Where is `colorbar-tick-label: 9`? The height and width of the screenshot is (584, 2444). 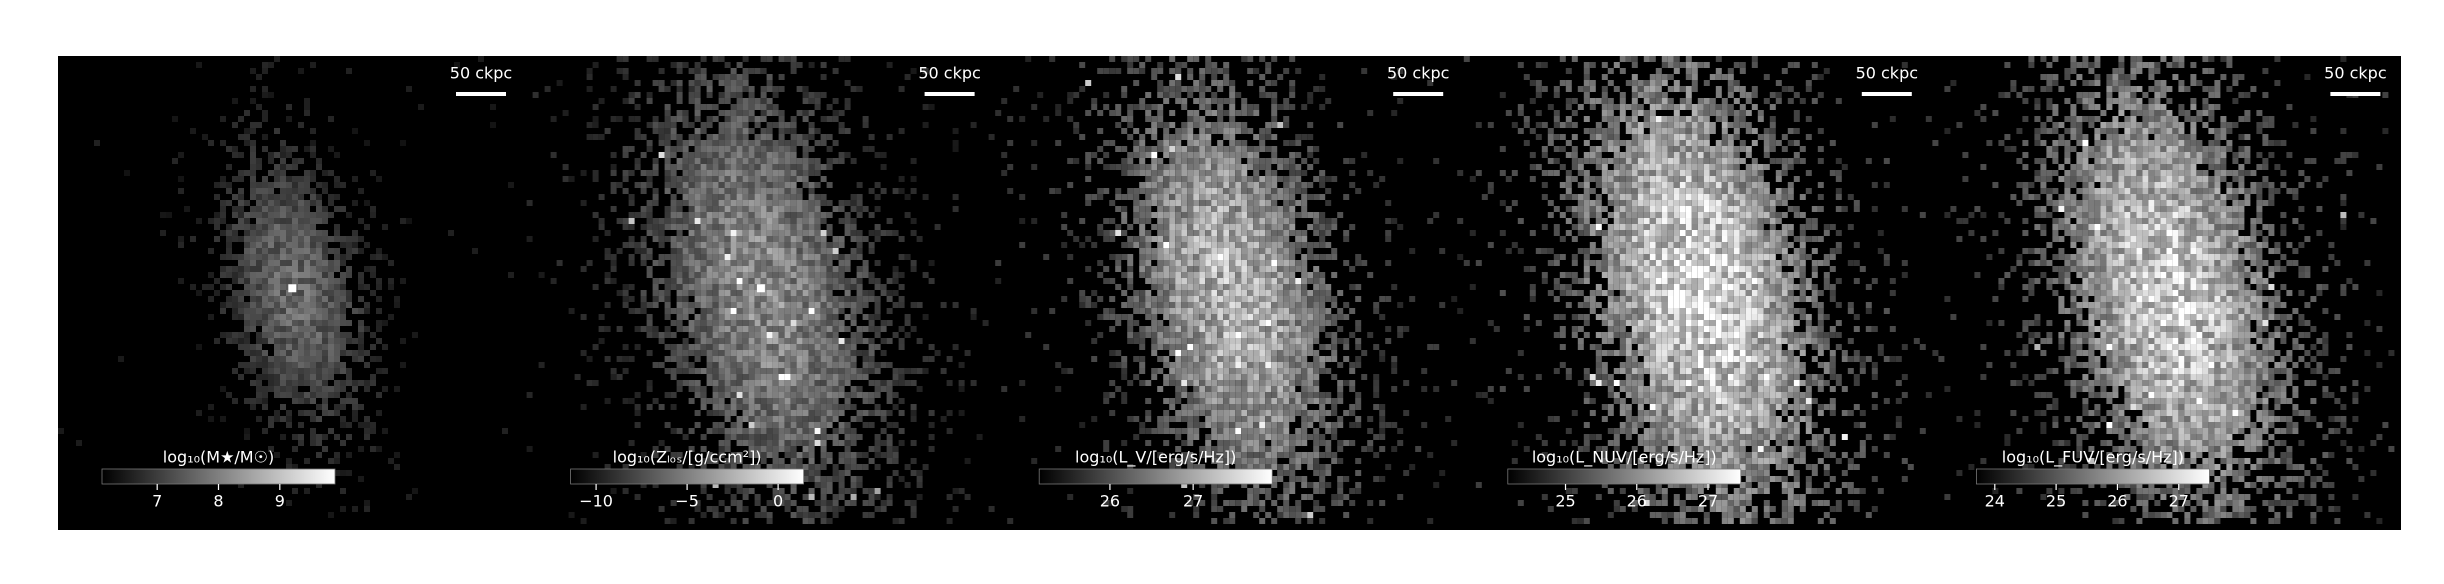
colorbar-tick-label: 9 is located at coordinates (280, 501).